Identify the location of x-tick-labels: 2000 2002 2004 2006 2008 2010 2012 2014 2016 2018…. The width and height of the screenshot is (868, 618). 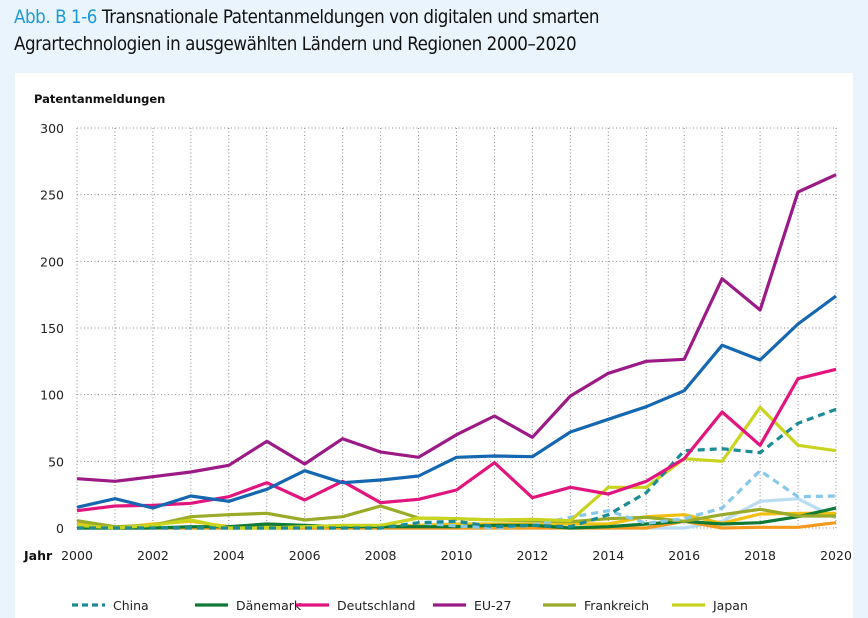
(456, 555).